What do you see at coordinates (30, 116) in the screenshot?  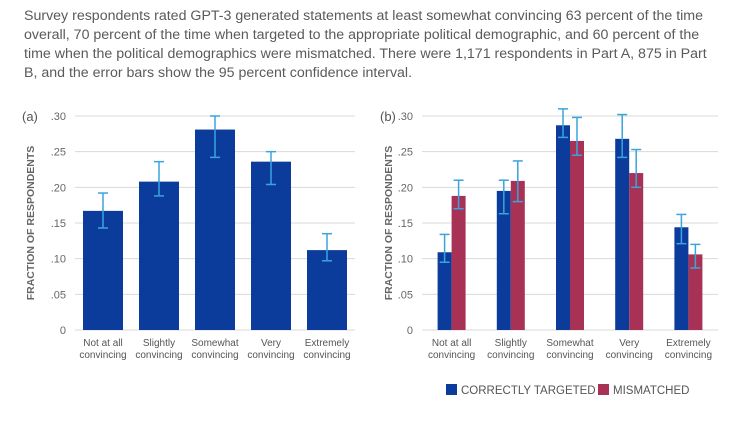 I see `panel-label: (a)` at bounding box center [30, 116].